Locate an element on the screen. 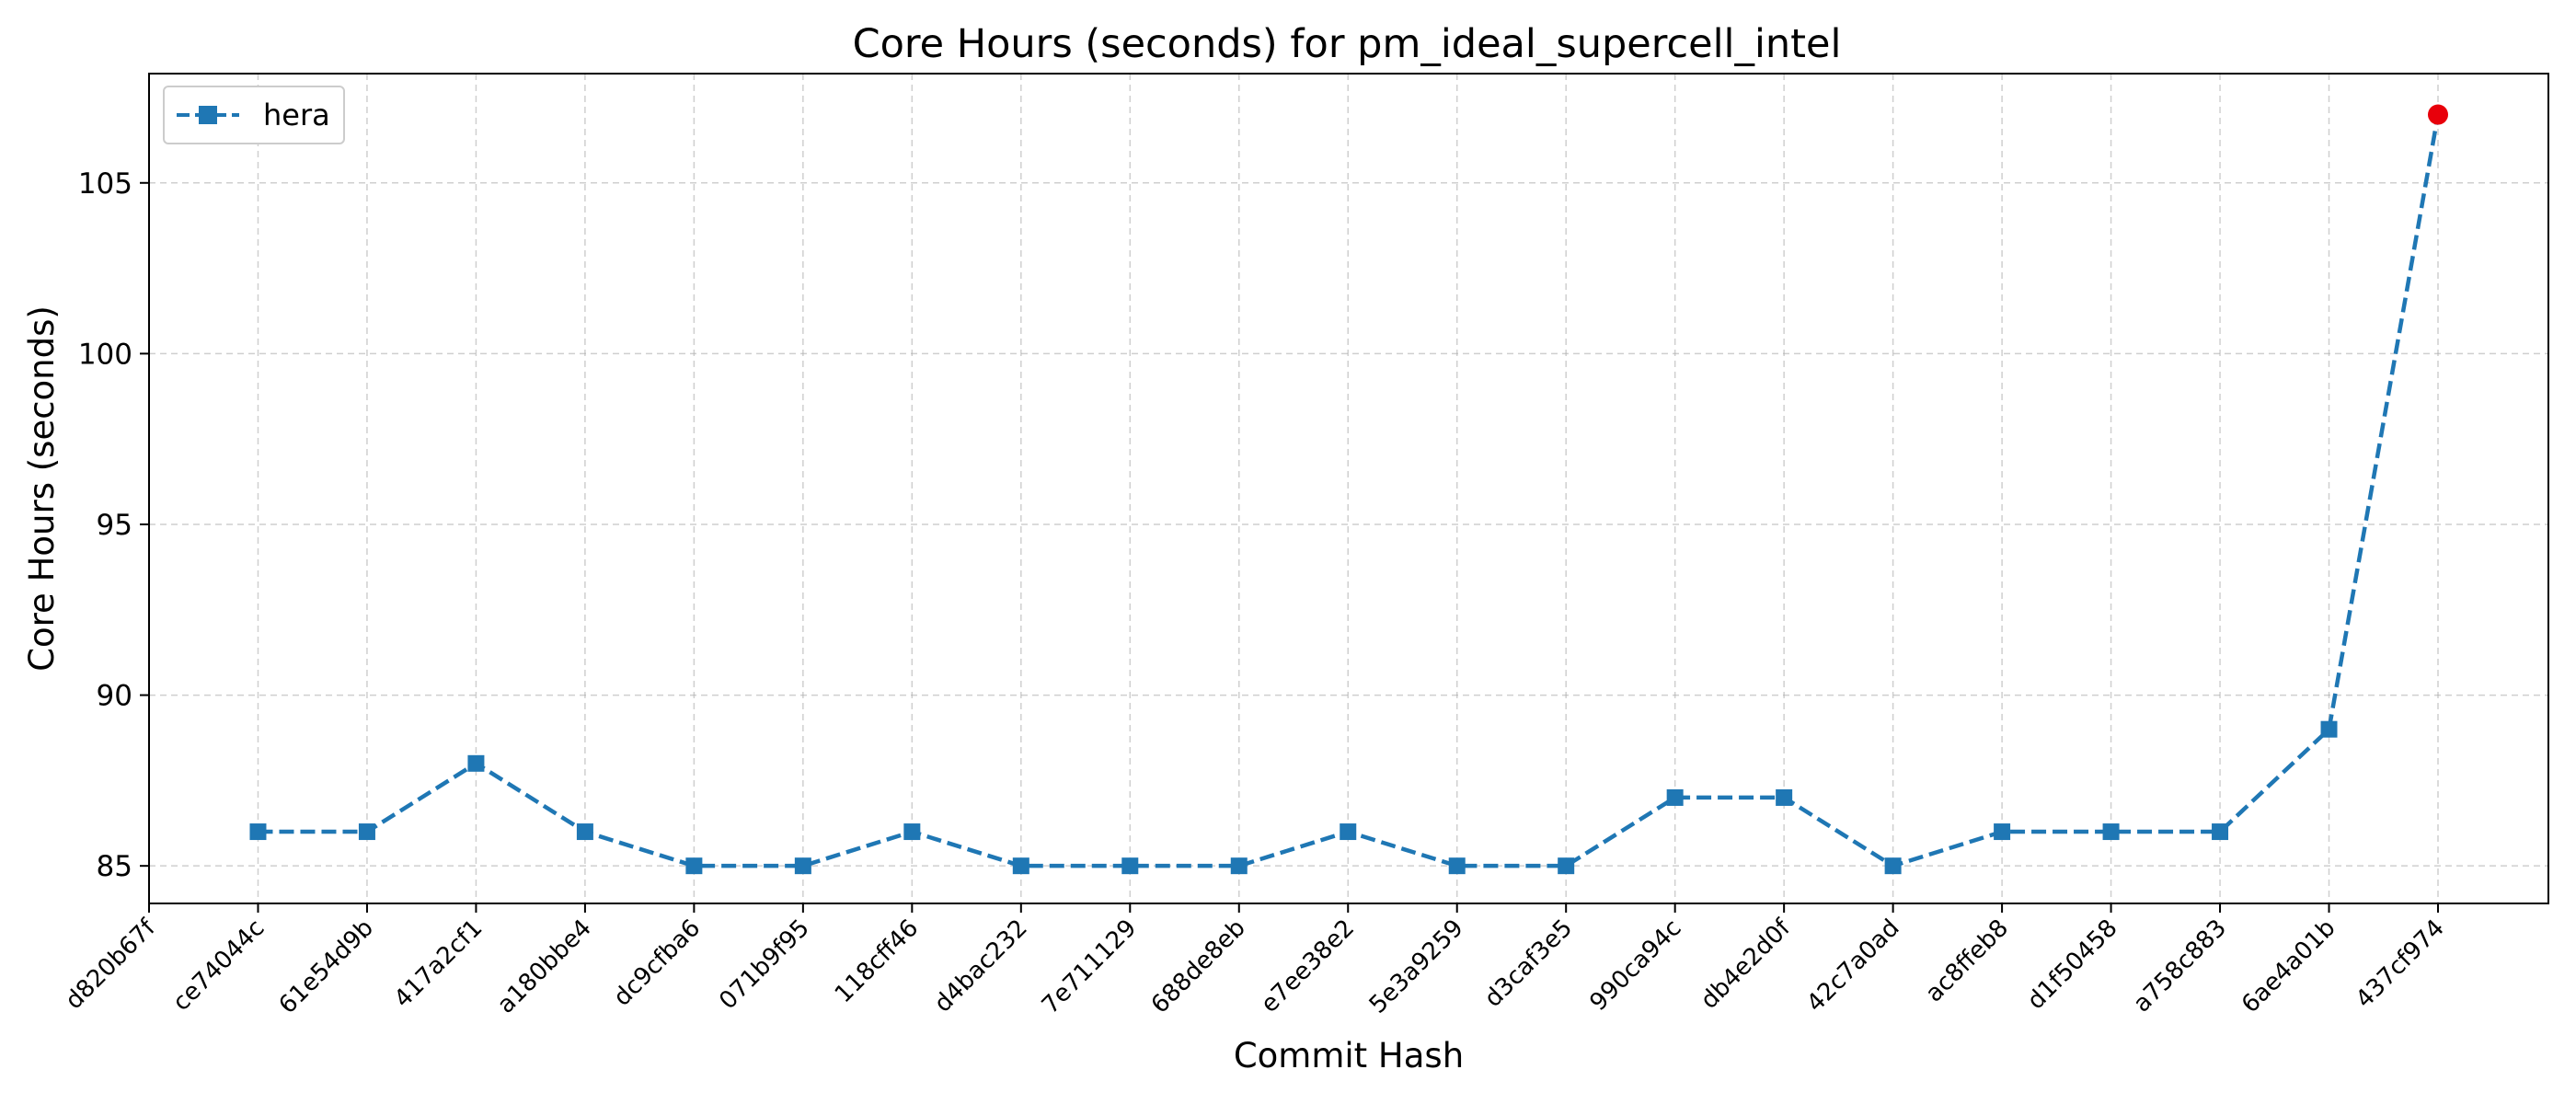 This screenshot has width=2576, height=1104. y-axis: 85 90 95 100 105 is located at coordinates (113, 525).